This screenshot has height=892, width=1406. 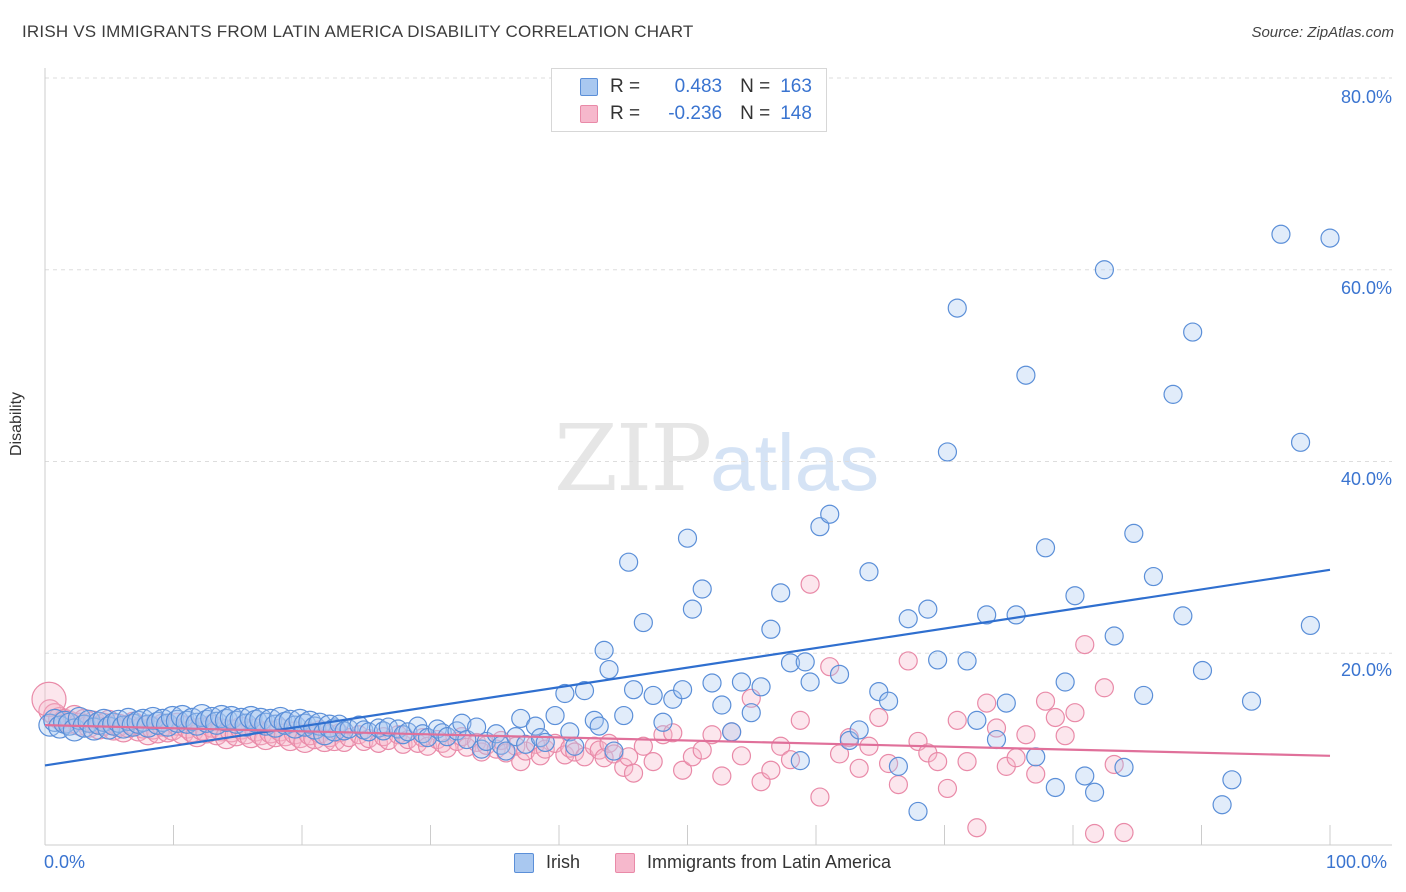 What do you see at coordinates (1357, 862) in the screenshot?
I see `x-tick-label-100: 100.0%` at bounding box center [1357, 862].